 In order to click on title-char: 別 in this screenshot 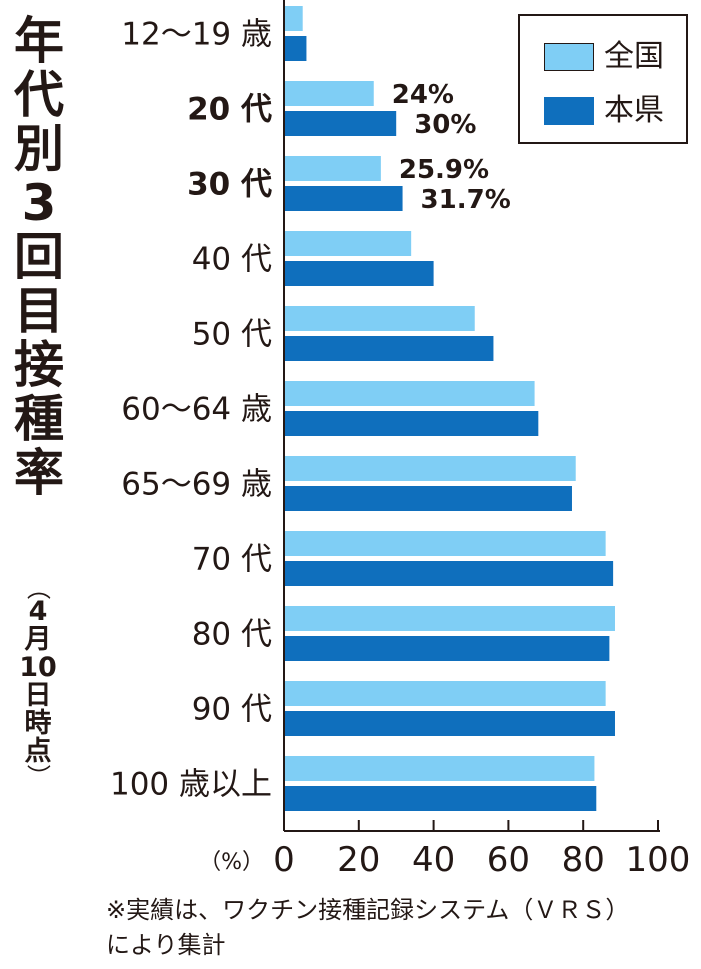, I will do `click(39, 149)`.